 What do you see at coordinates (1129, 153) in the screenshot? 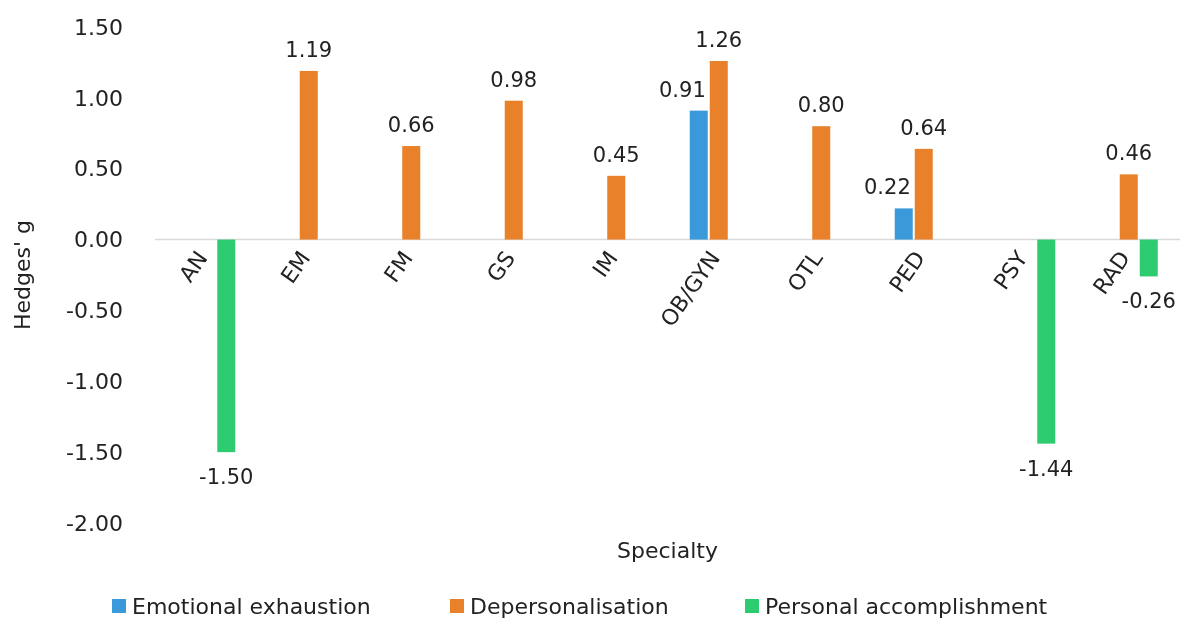
I see `data-label: 0.46` at bounding box center [1129, 153].